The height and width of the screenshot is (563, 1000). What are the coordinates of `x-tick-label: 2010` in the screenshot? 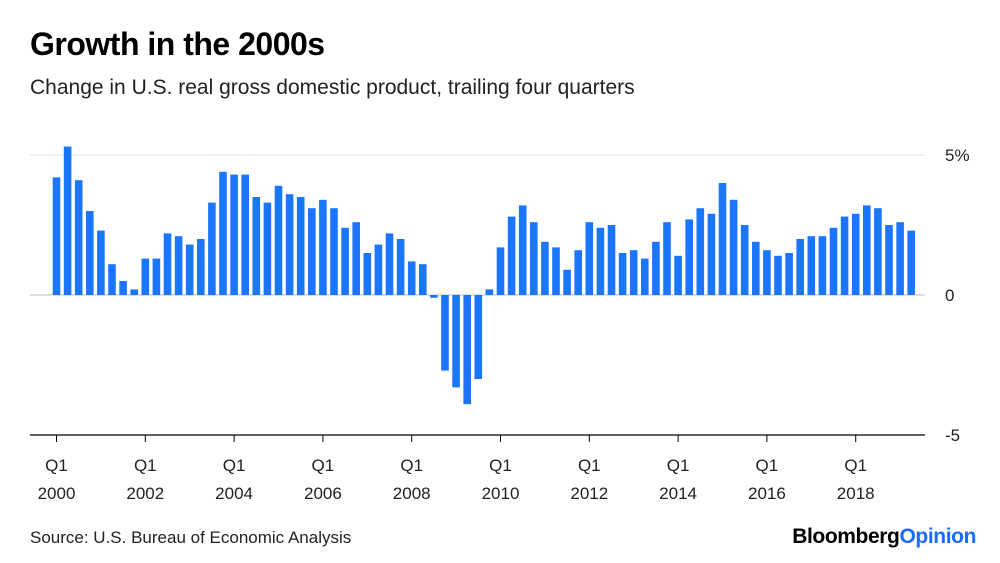 It's located at (501, 493).